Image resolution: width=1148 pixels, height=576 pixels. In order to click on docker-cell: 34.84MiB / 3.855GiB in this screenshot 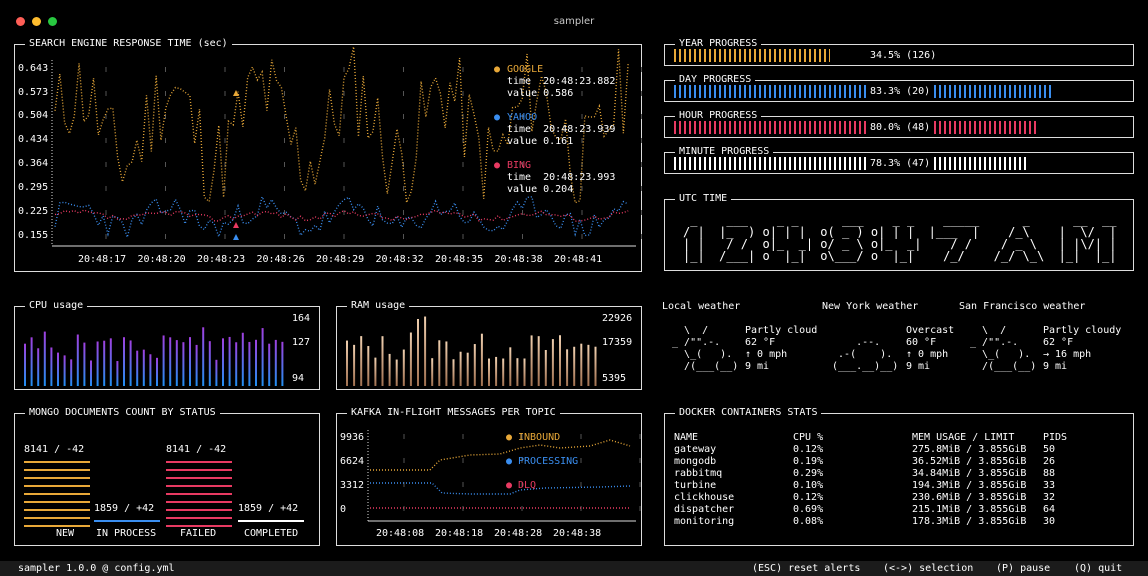, I will do `click(969, 473)`.